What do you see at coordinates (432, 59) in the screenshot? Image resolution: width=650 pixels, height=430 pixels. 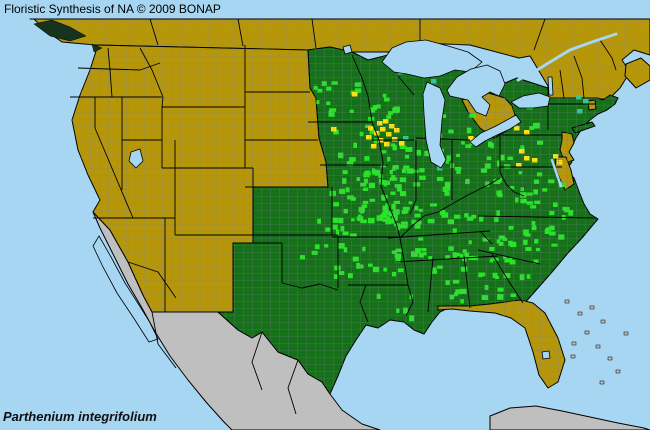 I see `lake-superior` at bounding box center [432, 59].